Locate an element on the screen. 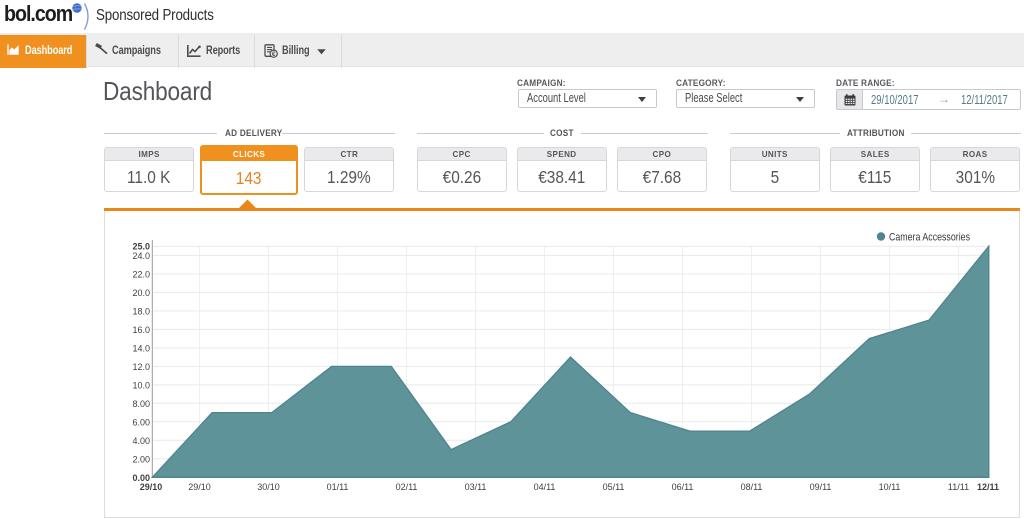 The image size is (1024, 519). svg-text: 18.0 is located at coordinates (141, 311).